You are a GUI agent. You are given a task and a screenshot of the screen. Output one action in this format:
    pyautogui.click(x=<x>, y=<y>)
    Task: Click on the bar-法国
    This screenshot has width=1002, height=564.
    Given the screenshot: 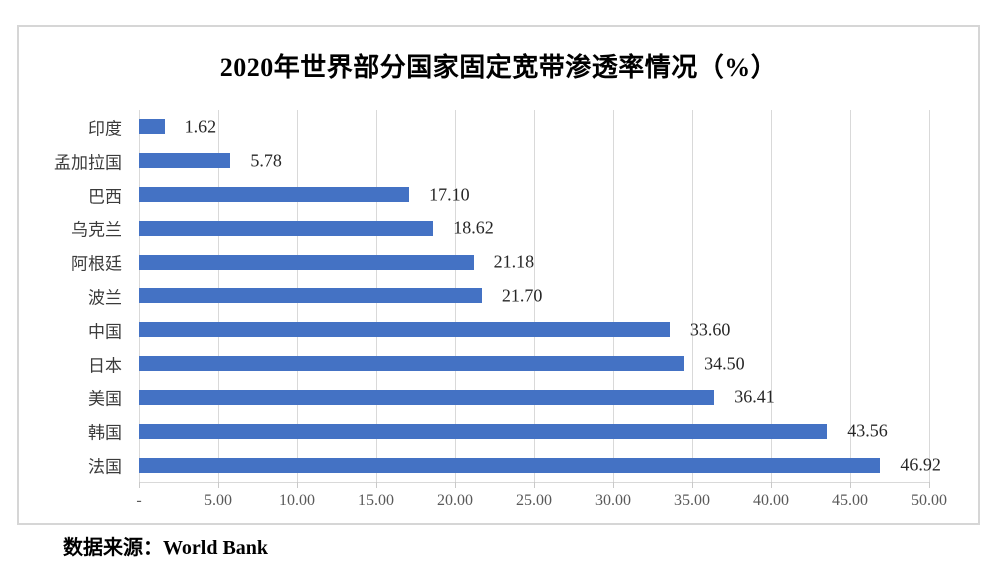 What is the action you would take?
    pyautogui.click(x=510, y=465)
    